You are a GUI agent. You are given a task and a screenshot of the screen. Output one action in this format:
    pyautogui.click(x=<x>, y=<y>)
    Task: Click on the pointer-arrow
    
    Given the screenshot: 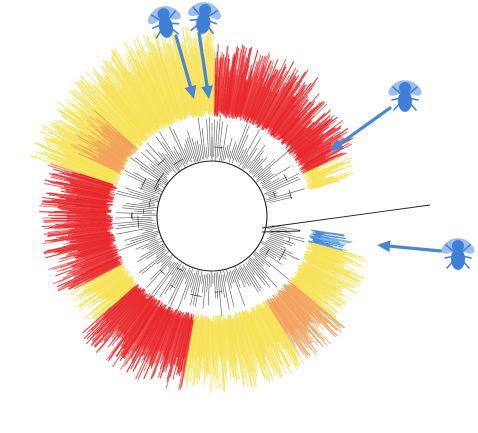 What is the action you would take?
    pyautogui.click(x=361, y=128)
    